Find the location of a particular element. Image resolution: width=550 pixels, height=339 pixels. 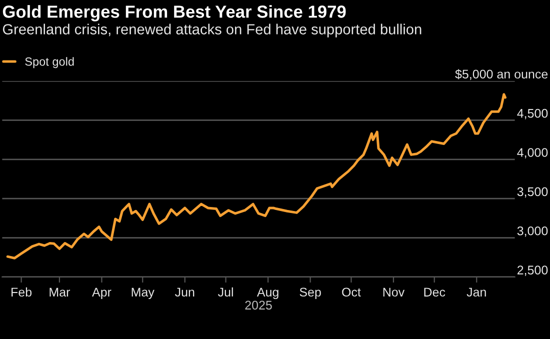

y-tick-label: $5,000 an ounce is located at coordinates (501, 74).